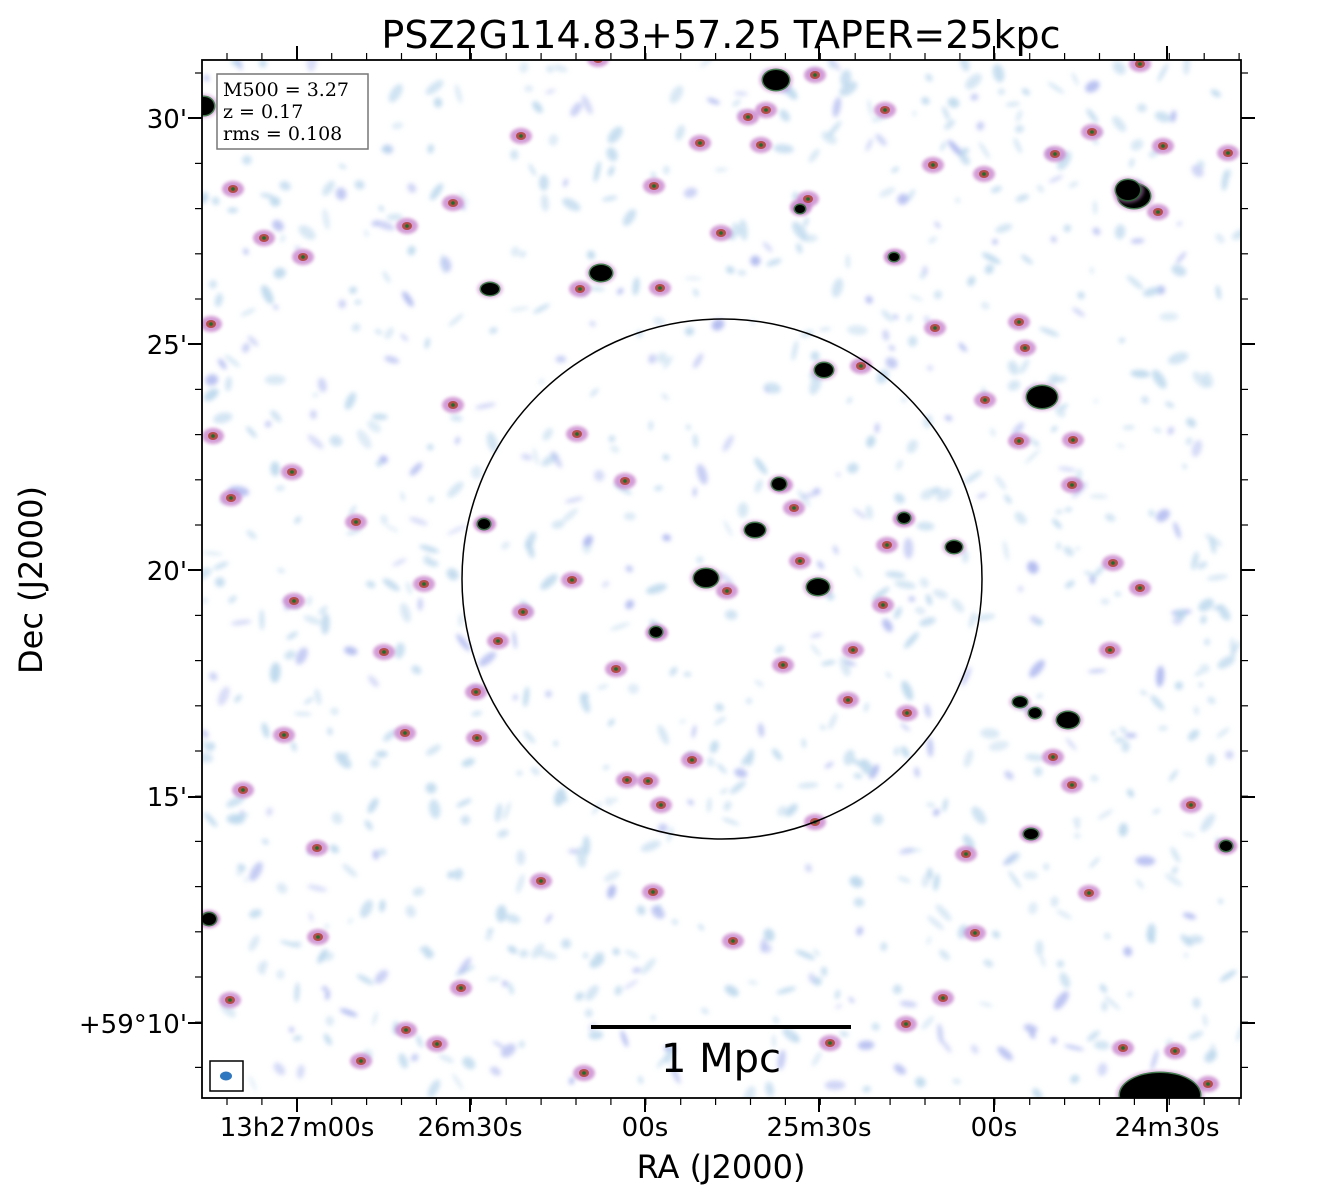 Image resolution: width=1321 pixels, height=1200 pixels. I want to click on dec-tick-labels: 30' 25' 20' 15' +59°10', so click(133, 572).